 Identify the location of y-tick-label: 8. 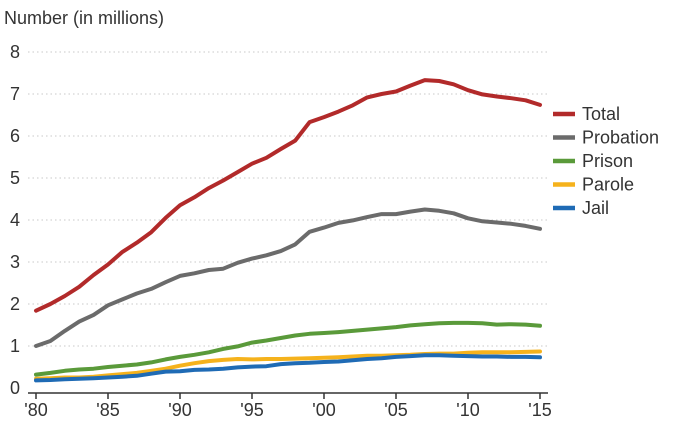
(15, 52).